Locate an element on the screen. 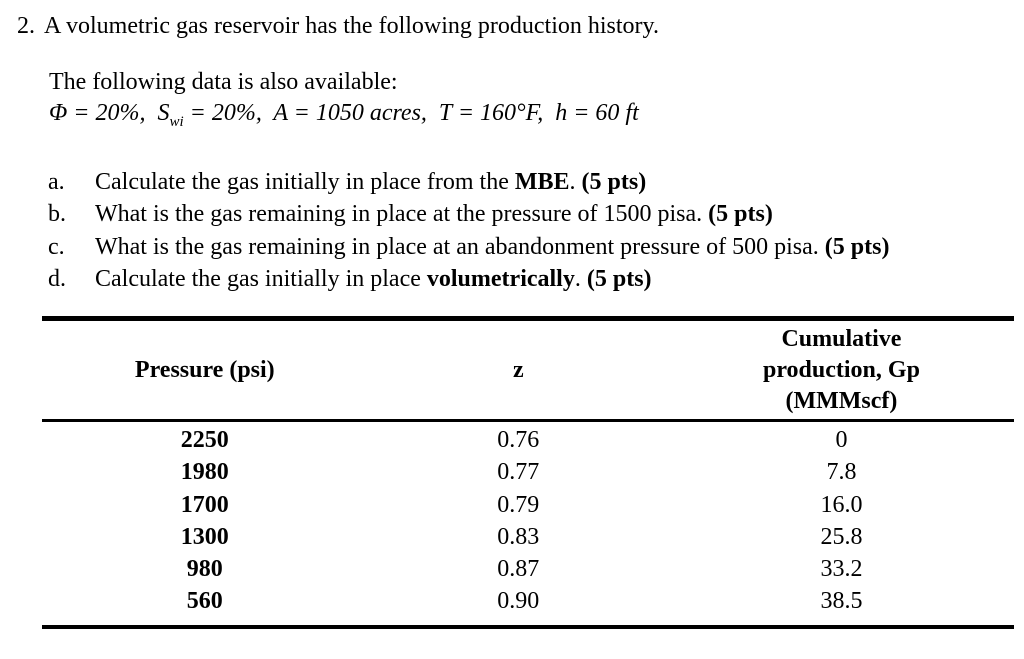  header-line: production, Gp is located at coordinates (841, 370).